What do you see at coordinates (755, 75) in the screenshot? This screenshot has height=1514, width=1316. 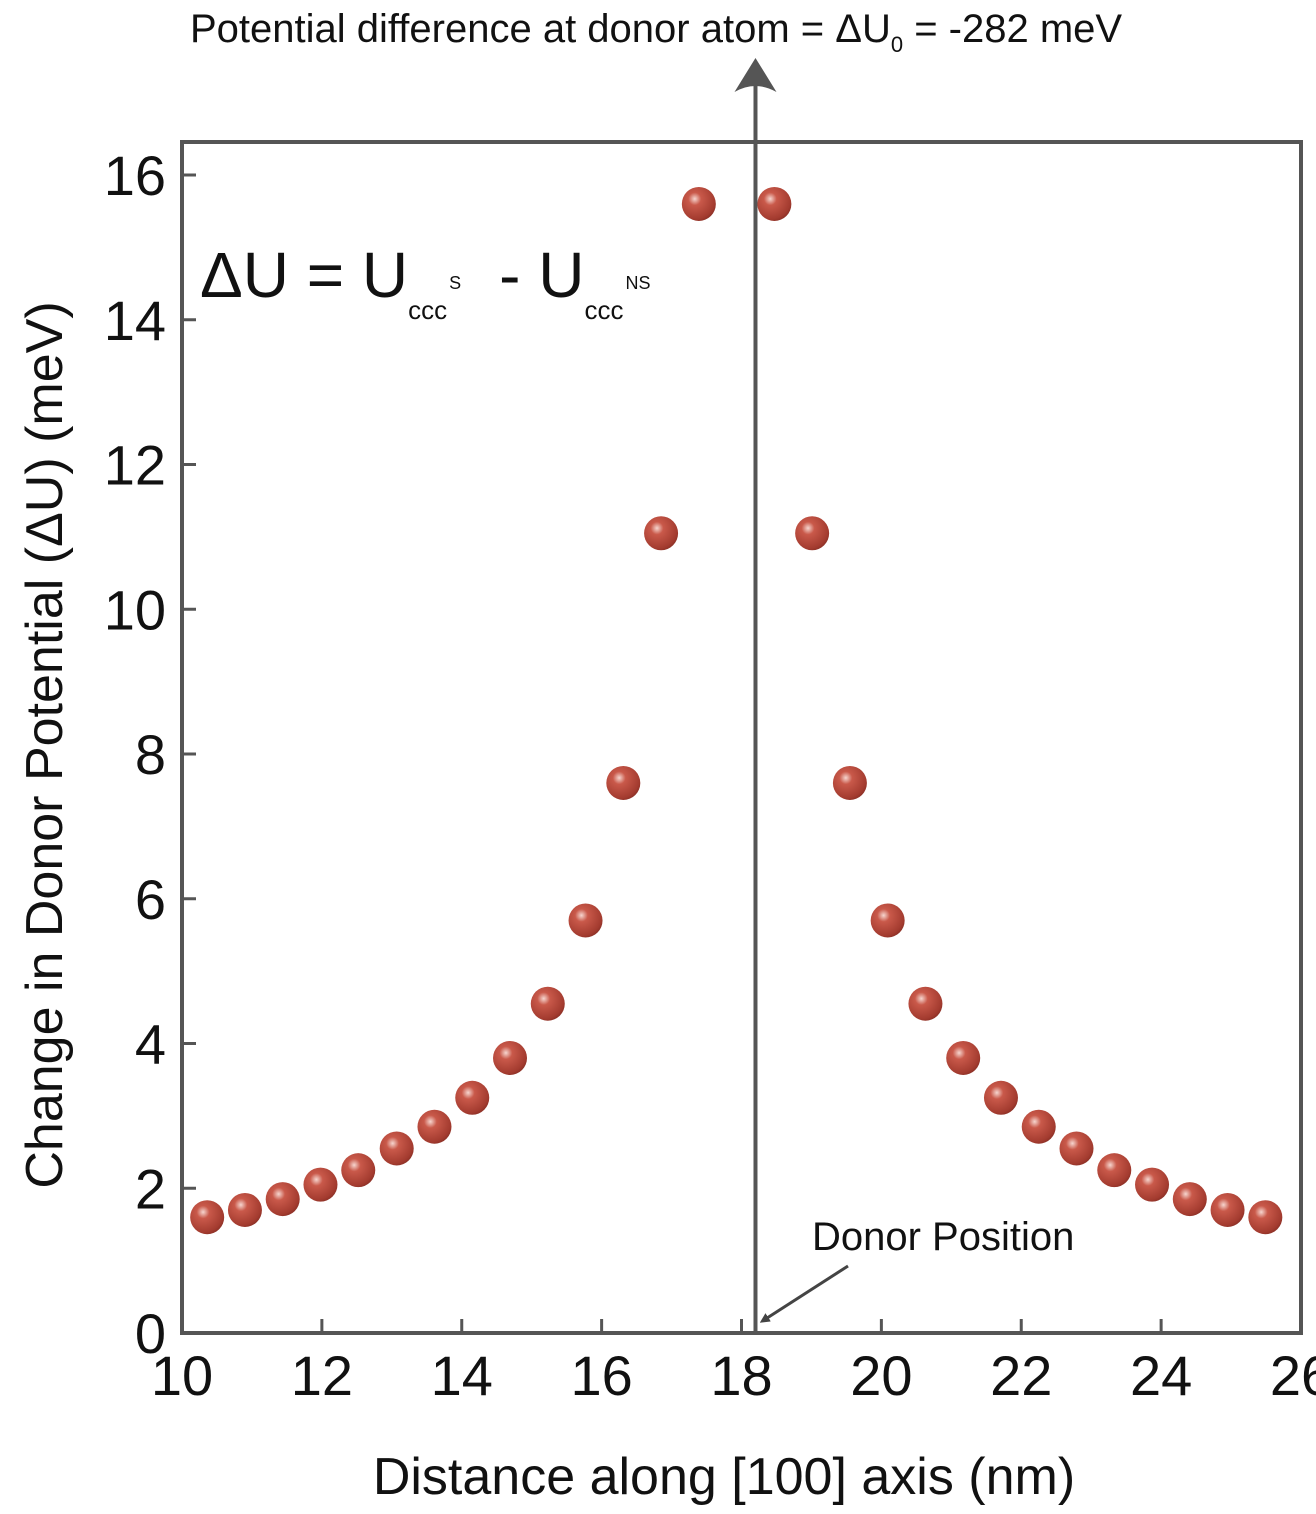 I see `donor-line-arrowhead` at bounding box center [755, 75].